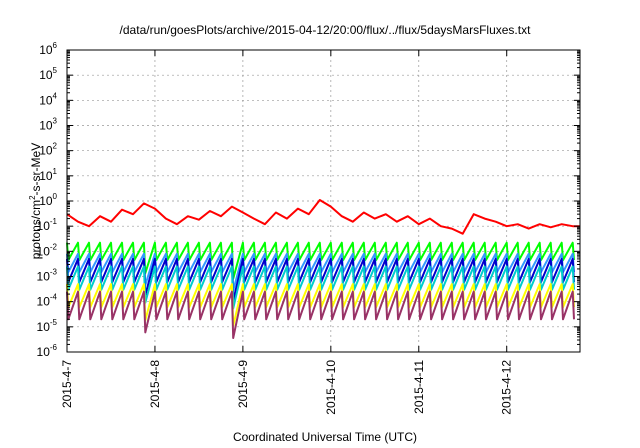  I want to click on y-tick-label: 10³, so click(48, 125).